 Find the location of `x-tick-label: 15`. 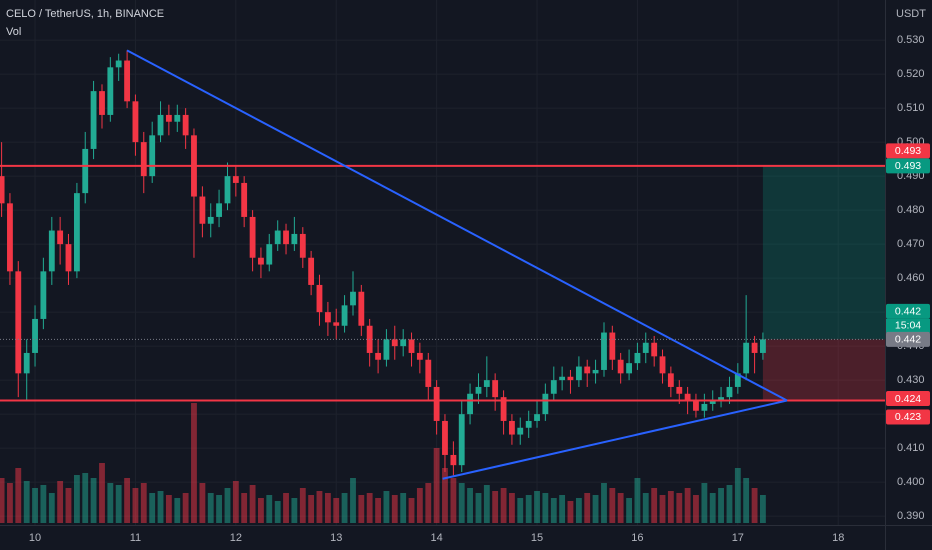

x-tick-label: 15 is located at coordinates (537, 538).